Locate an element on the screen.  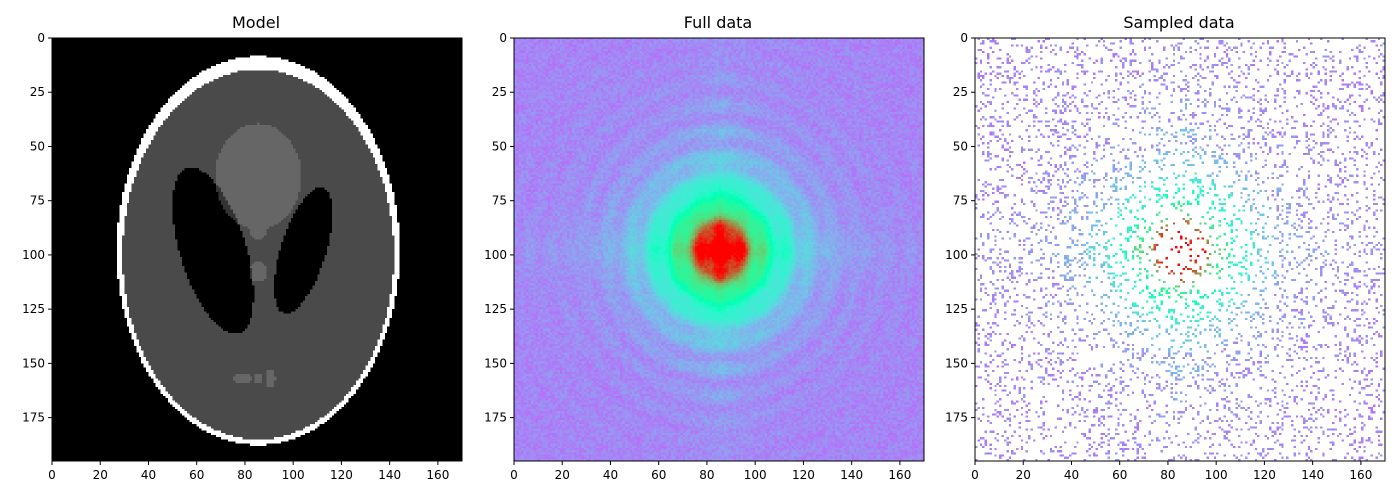
panel-title: Sampled data is located at coordinates (1178, 22).